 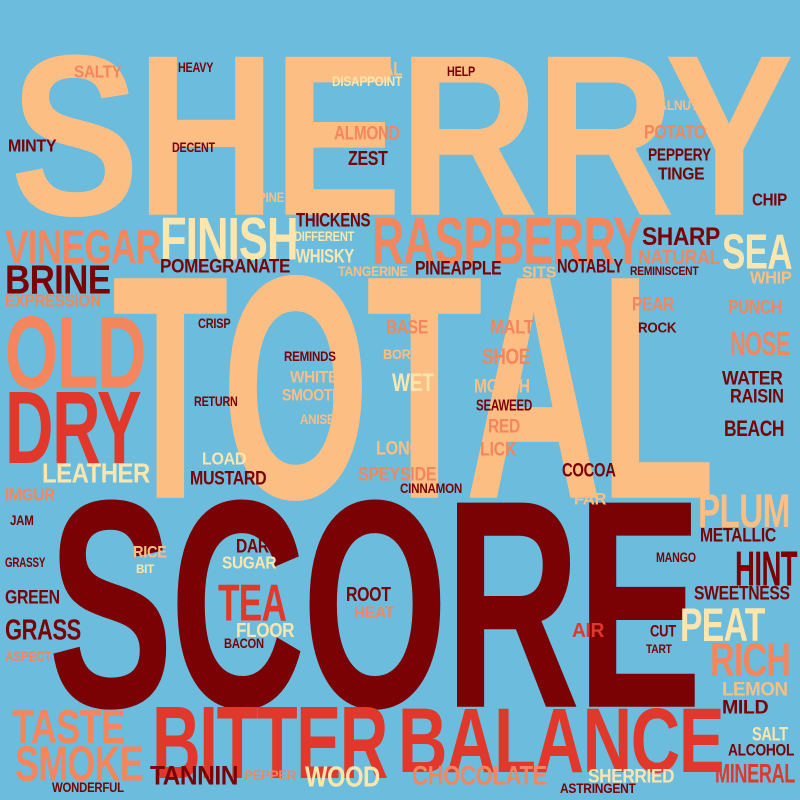 What do you see at coordinates (252, 602) in the screenshot?
I see `word-tea: TEA` at bounding box center [252, 602].